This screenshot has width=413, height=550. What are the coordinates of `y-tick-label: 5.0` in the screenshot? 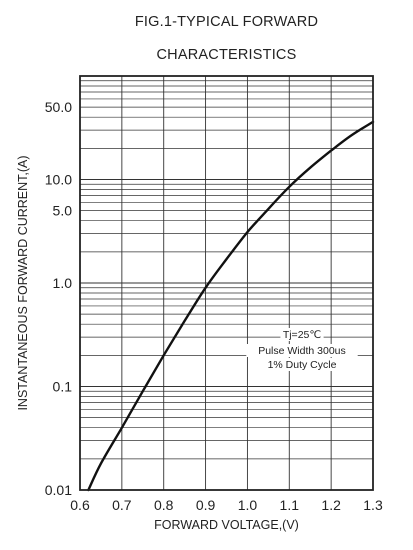 It's located at (63, 211).